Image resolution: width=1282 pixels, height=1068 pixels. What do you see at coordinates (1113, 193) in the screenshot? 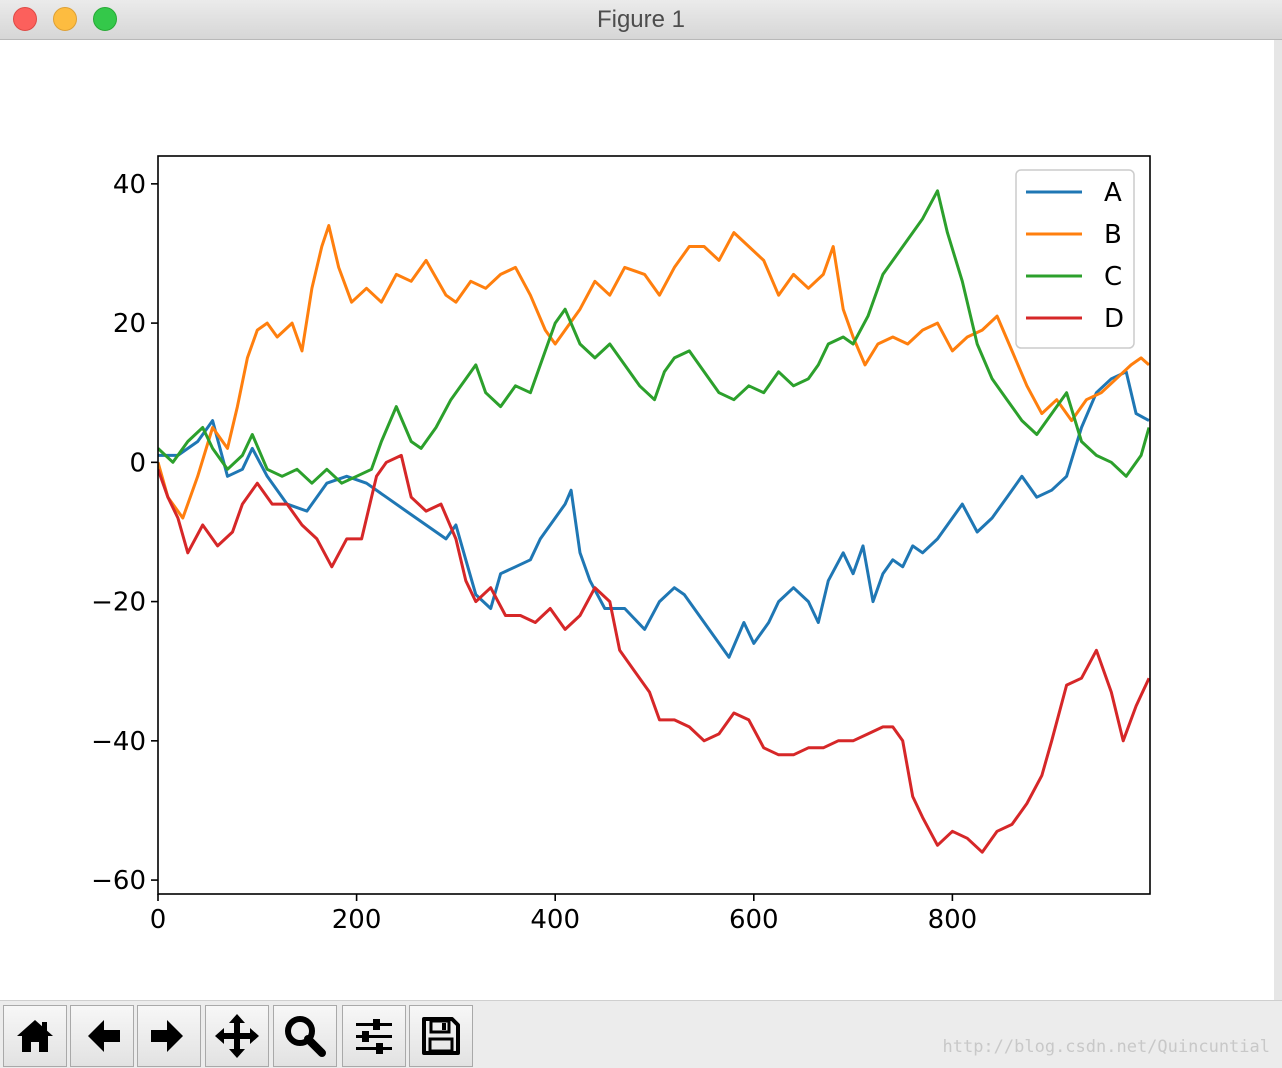
I see `legend-label-a: A` at bounding box center [1113, 193].